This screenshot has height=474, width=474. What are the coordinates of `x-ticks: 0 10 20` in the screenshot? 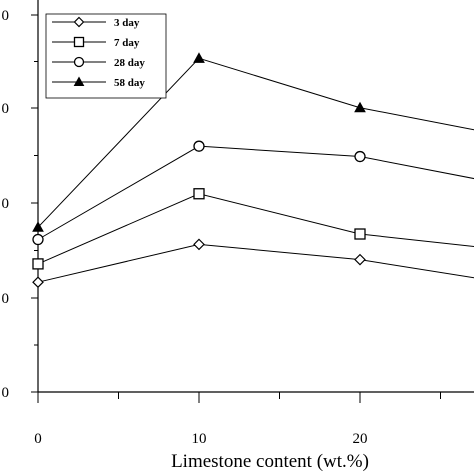 It's located at (237, 419).